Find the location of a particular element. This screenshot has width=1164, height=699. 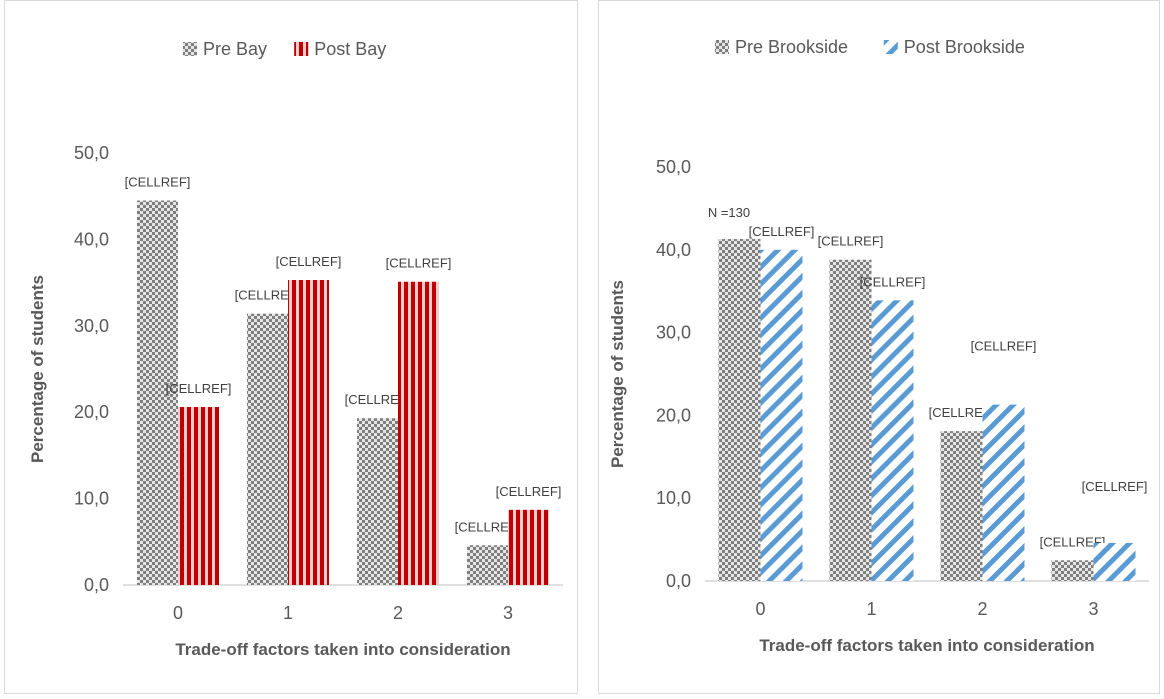

annotation-text: N =130 is located at coordinates (729, 212).